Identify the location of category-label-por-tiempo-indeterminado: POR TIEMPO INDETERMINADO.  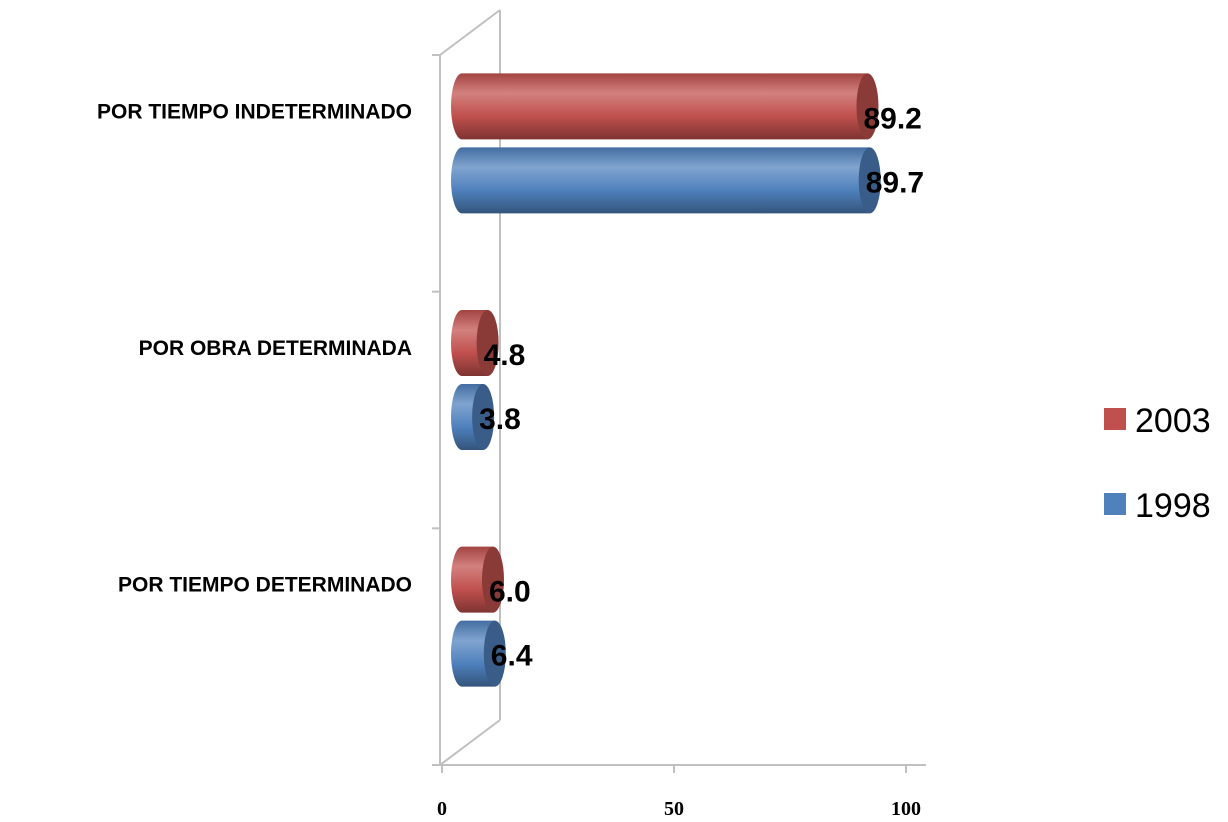
(254, 111).